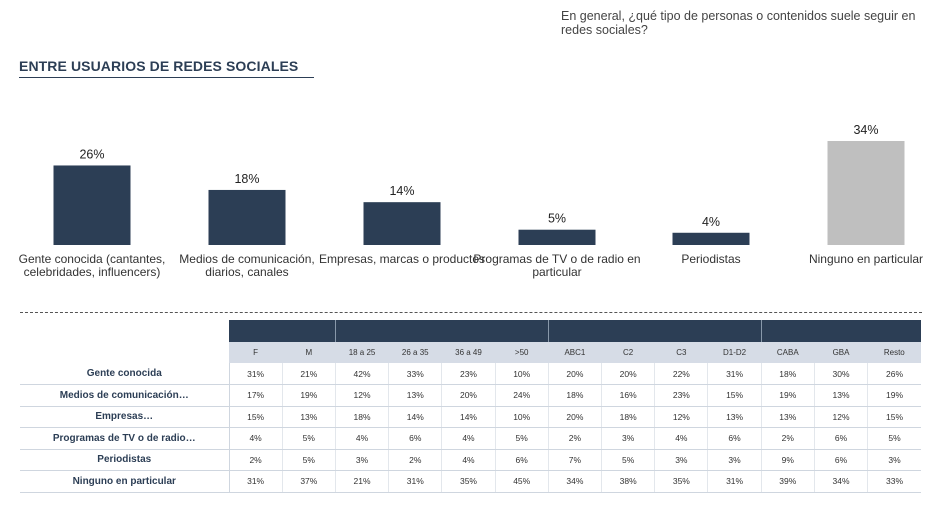  I want to click on category-label: diarios, canales, so click(246, 272).